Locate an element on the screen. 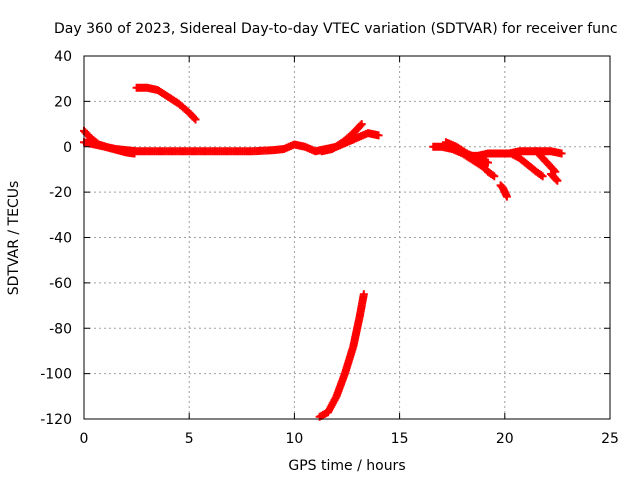 The height and width of the screenshot is (480, 640). y-tick-label: -100 is located at coordinates (56, 375).